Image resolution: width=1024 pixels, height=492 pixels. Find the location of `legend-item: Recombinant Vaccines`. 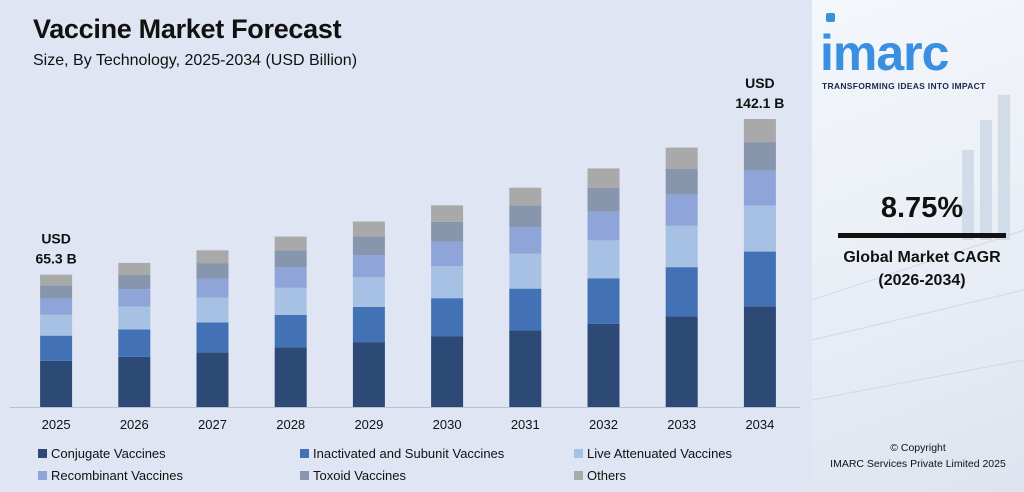

legend-item: Recombinant Vaccines is located at coordinates (110, 475).